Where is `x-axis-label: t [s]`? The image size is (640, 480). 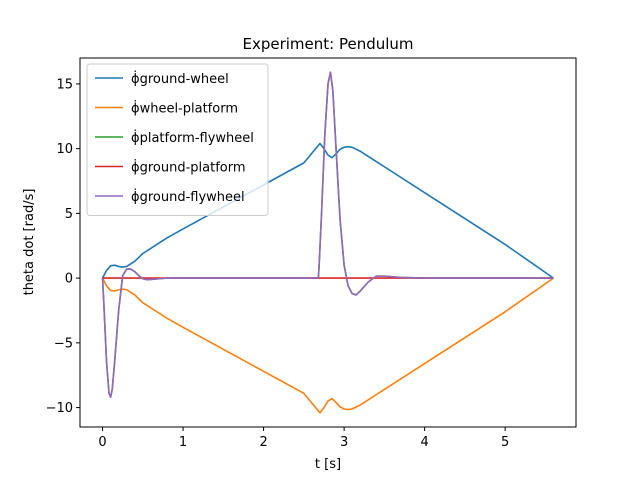
x-axis-label: t [s] is located at coordinates (328, 464).